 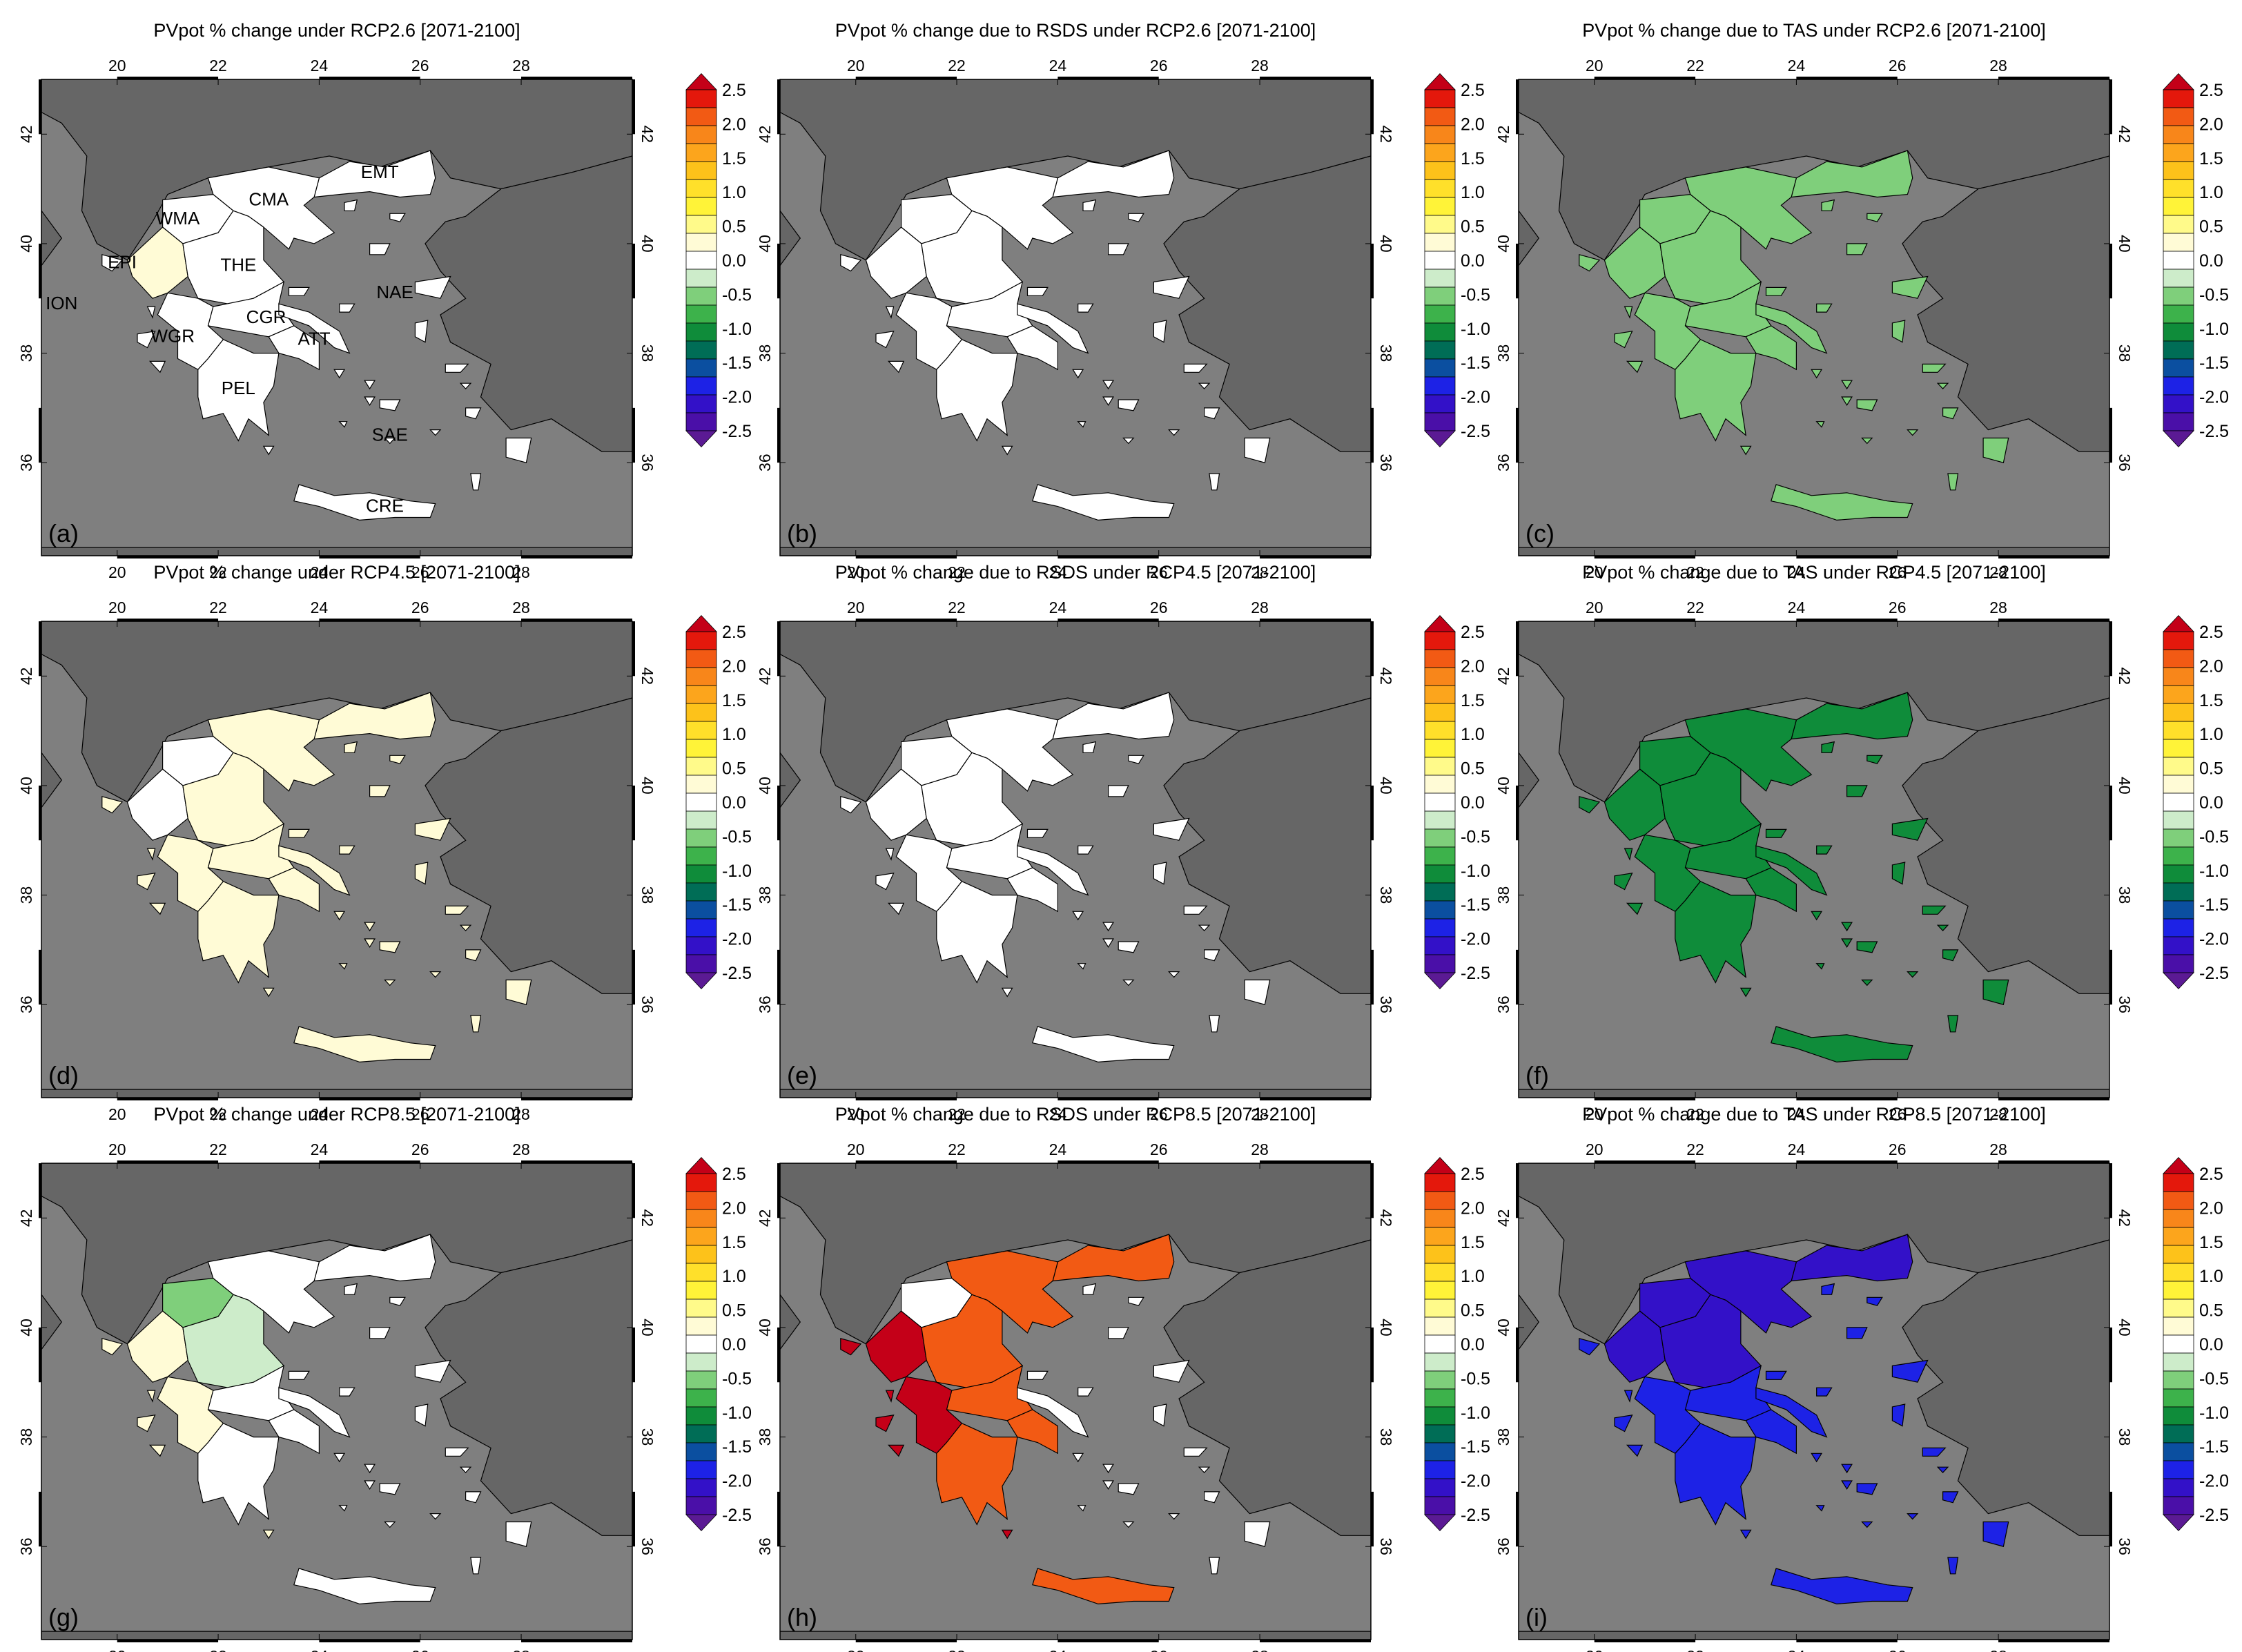 I want to click on region-label-cgr: CGR, so click(x=266, y=317).